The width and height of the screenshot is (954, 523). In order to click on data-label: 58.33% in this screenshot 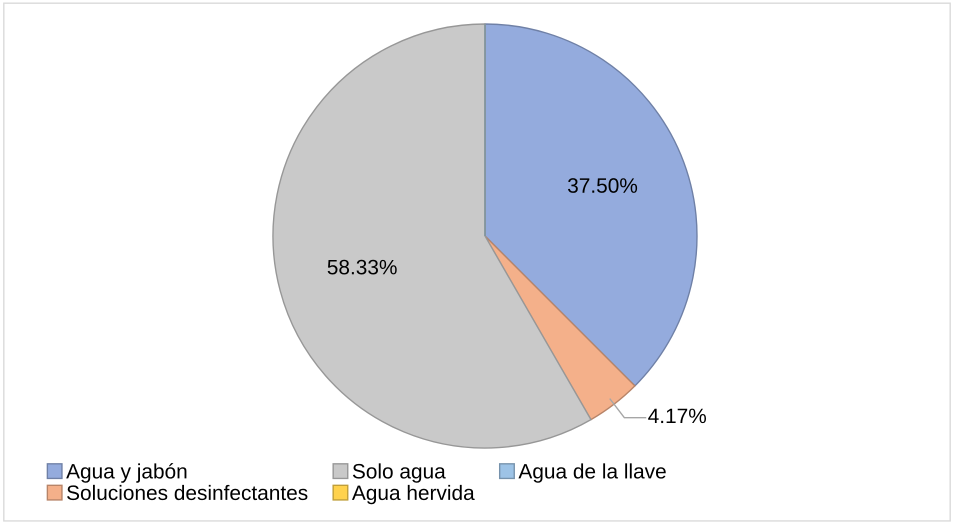, I will do `click(362, 267)`.